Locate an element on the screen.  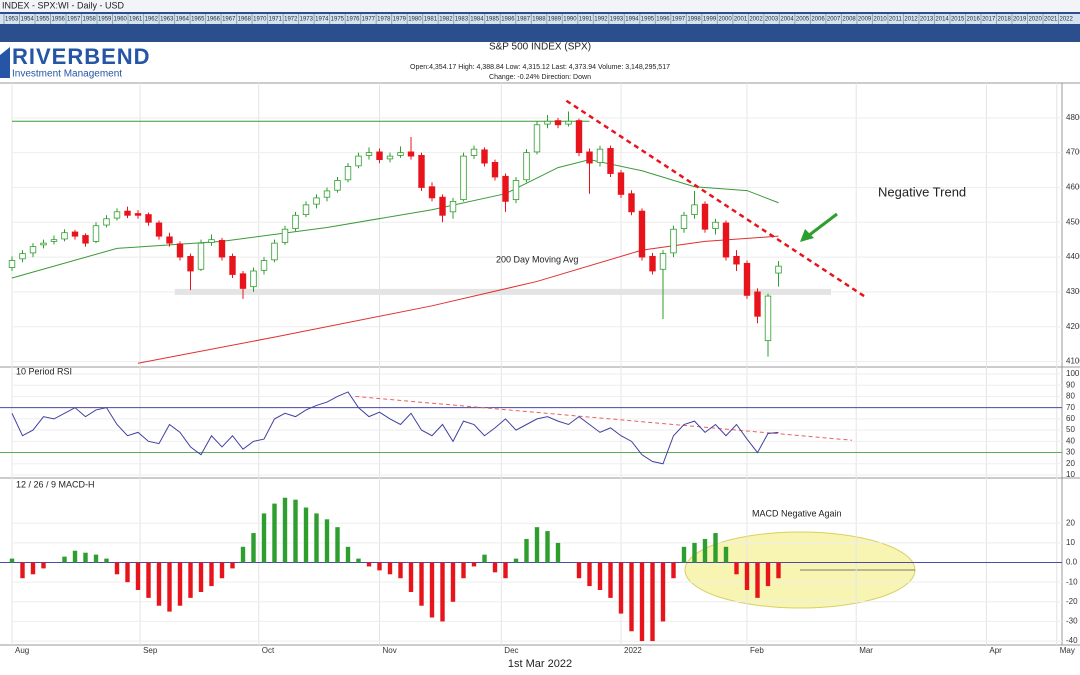
year-label: 2017 is located at coordinates (989, 20).